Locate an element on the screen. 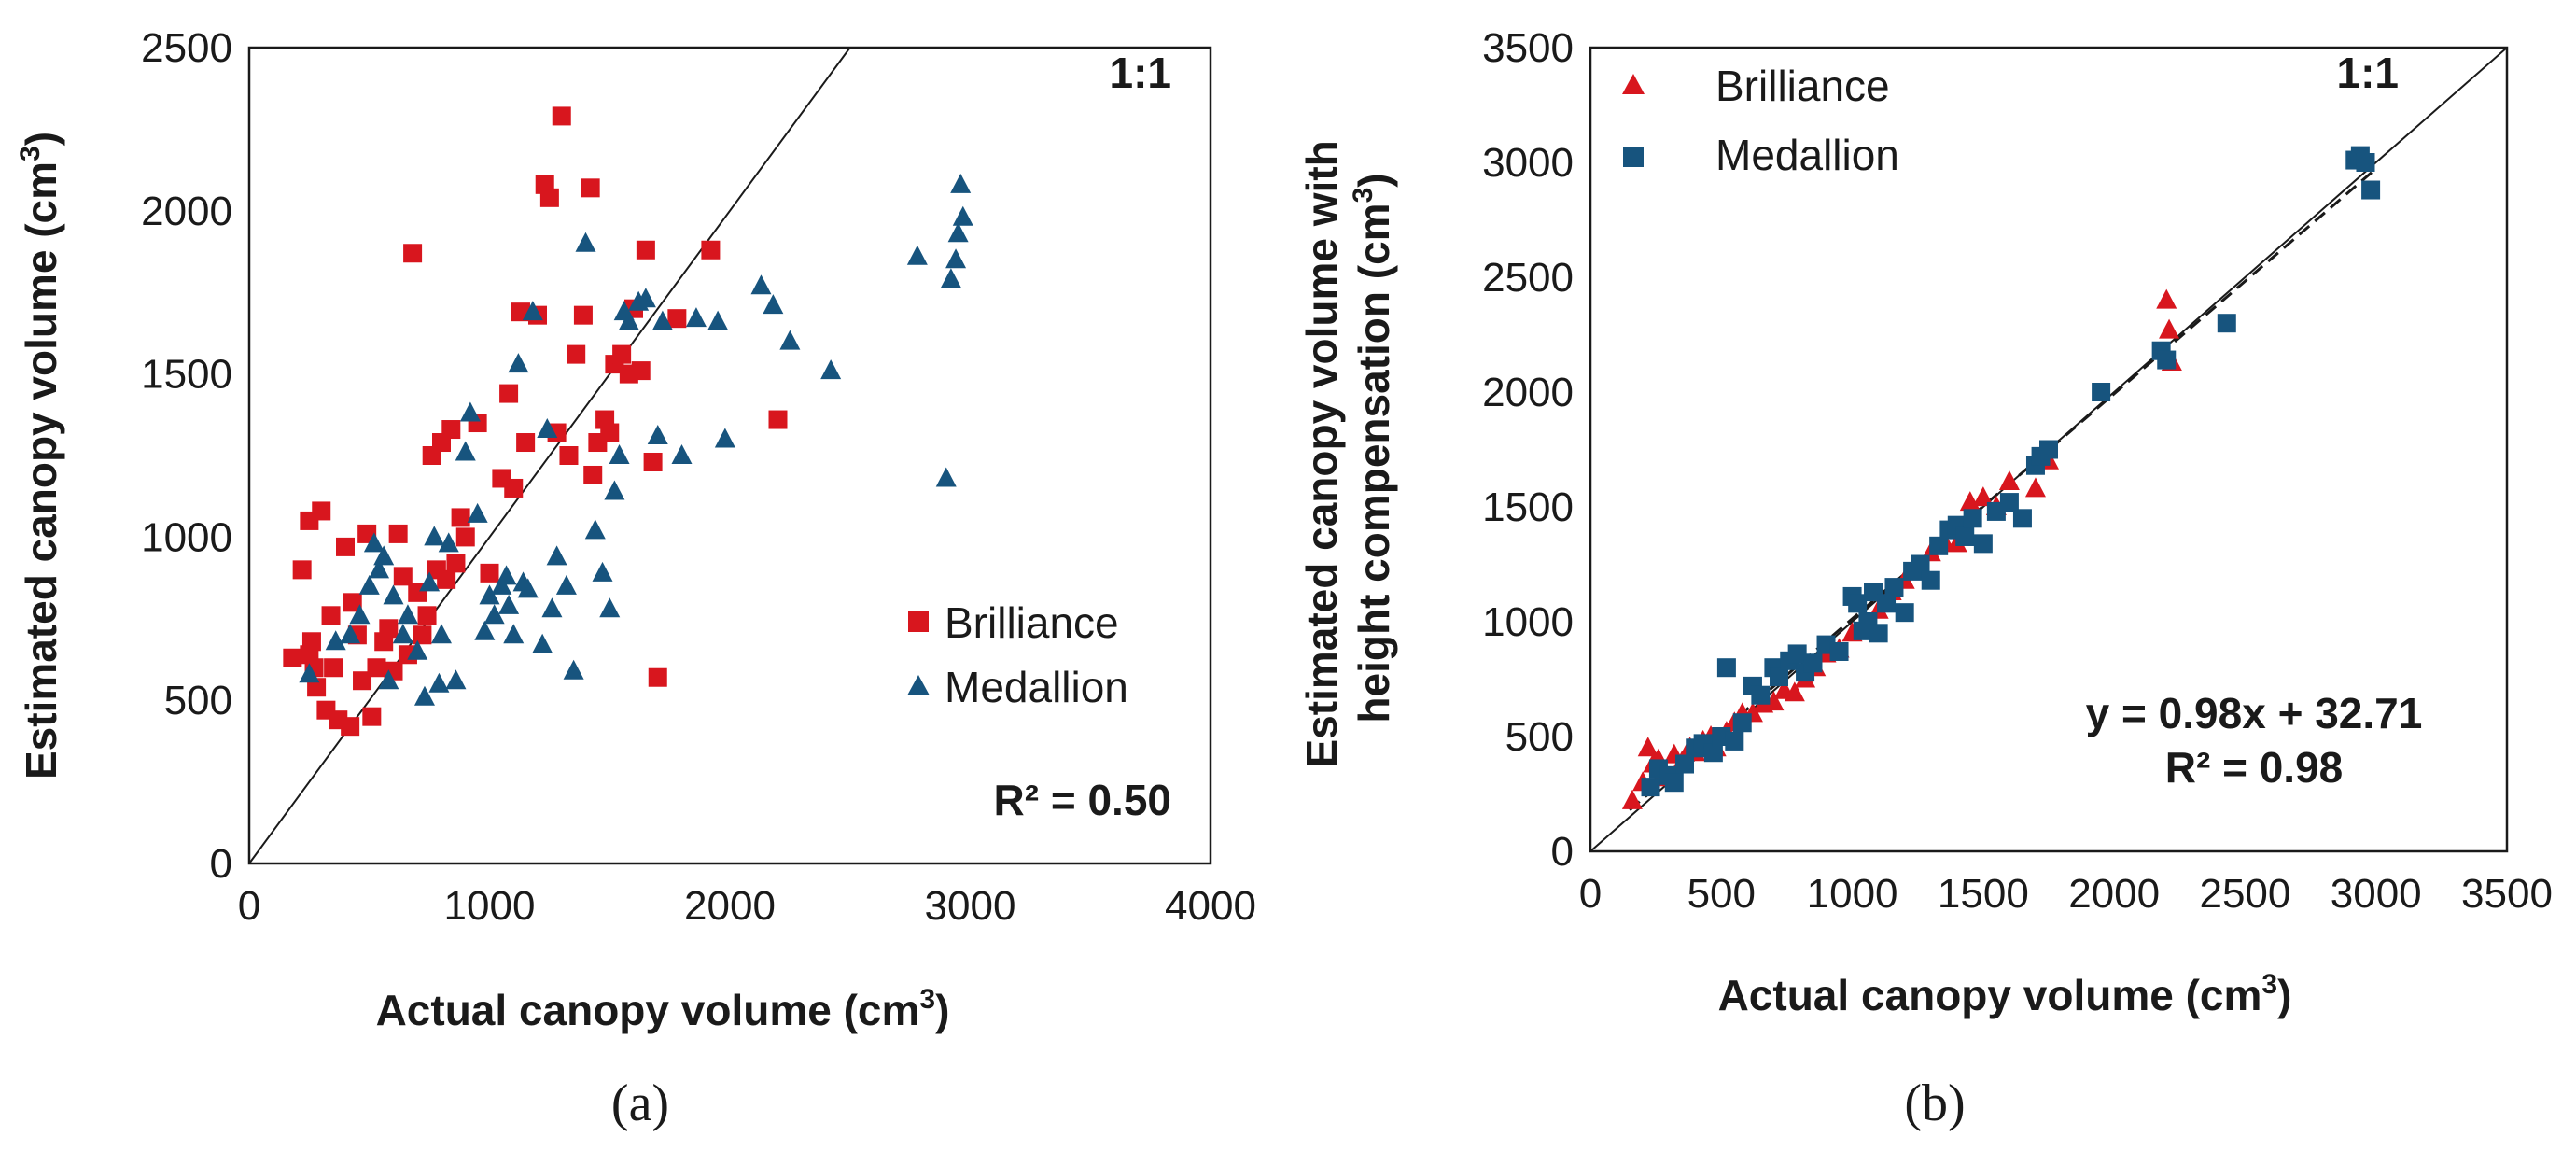 Image resolution: width=2576 pixels, height=1151 pixels. panel-b-x-axis-title: Actual canopy volume (cm3) is located at coordinates (2005, 994).